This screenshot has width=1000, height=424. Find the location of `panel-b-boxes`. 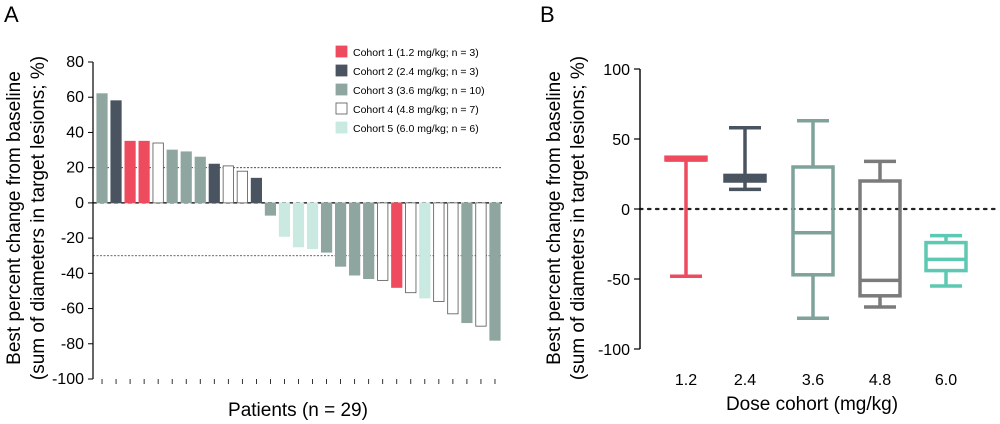

panel-b-boxes is located at coordinates (816, 219).